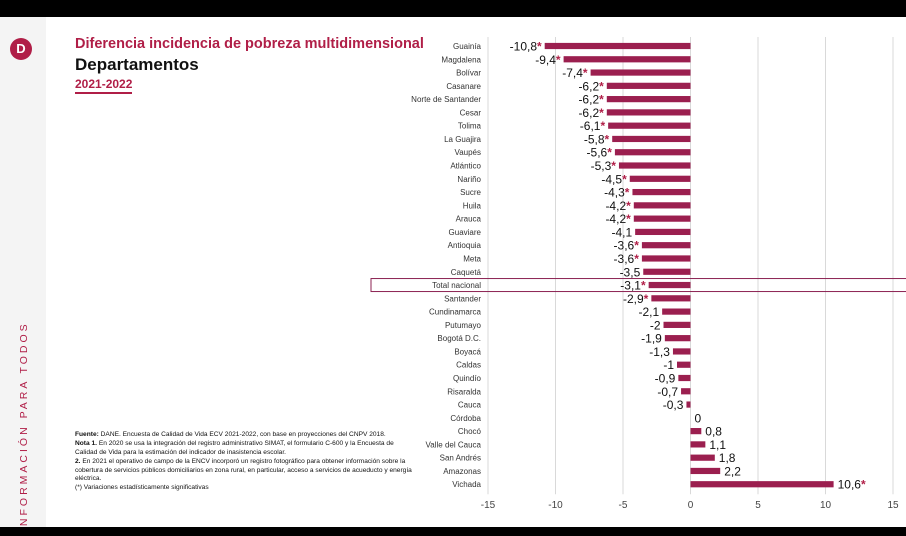  What do you see at coordinates (465, 232) in the screenshot?
I see `category-label: Guaviare` at bounding box center [465, 232].